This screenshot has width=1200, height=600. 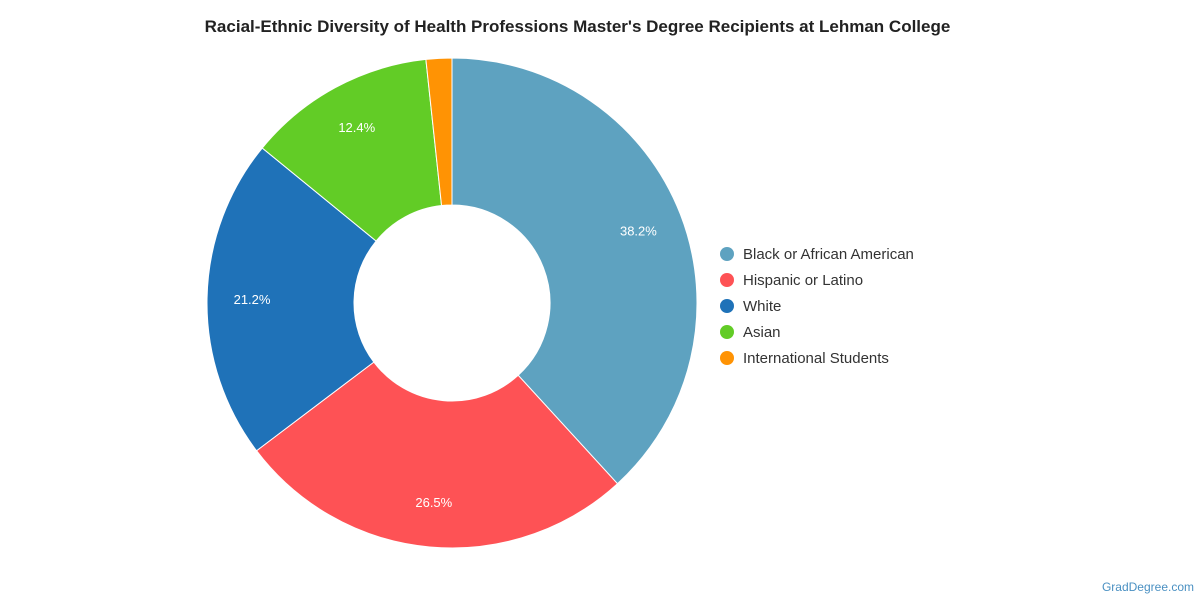 What do you see at coordinates (252, 299) in the screenshot?
I see `slice-label: 21.2%` at bounding box center [252, 299].